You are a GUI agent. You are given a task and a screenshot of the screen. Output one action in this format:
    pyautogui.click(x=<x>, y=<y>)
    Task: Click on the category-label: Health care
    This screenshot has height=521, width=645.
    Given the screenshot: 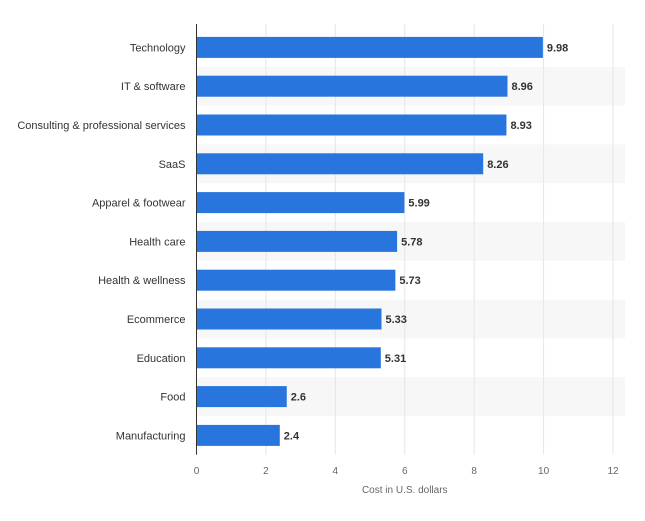 What is the action you would take?
    pyautogui.click(x=157, y=242)
    